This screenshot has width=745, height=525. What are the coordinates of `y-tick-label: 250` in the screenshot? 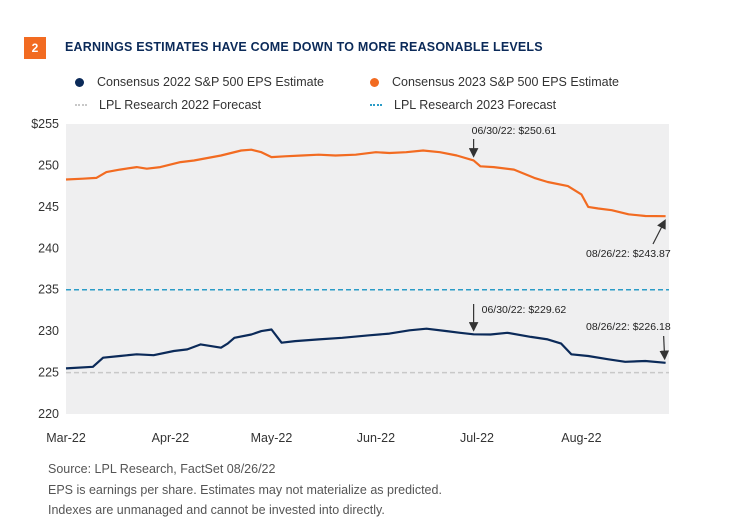 It's located at (48, 165).